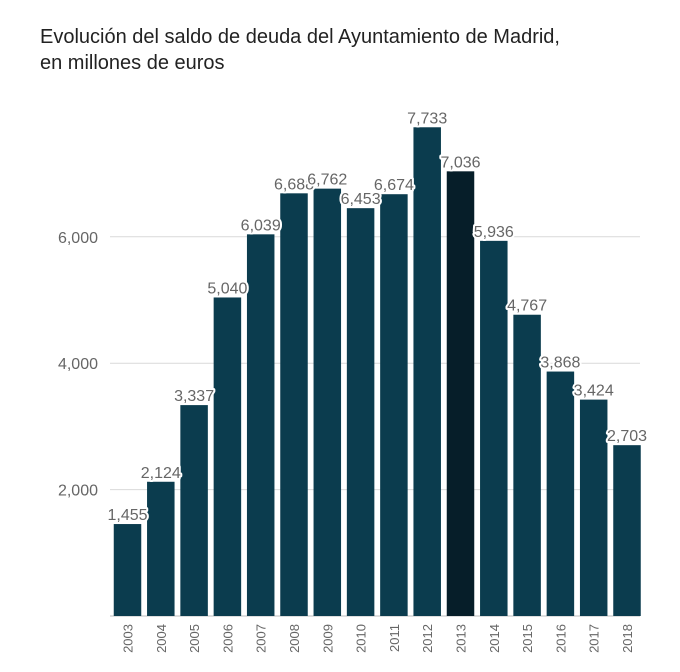 The image size is (680, 672). What do you see at coordinates (327, 402) in the screenshot?
I see `bar-2009` at bounding box center [327, 402].